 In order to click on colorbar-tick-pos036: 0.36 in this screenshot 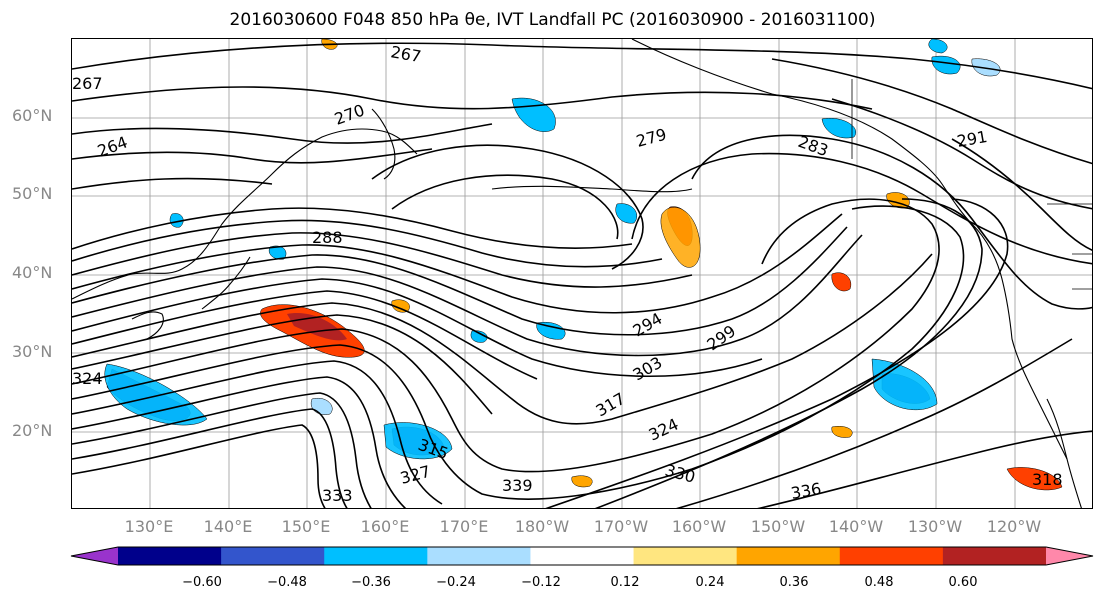, I will do `click(794, 582)`.